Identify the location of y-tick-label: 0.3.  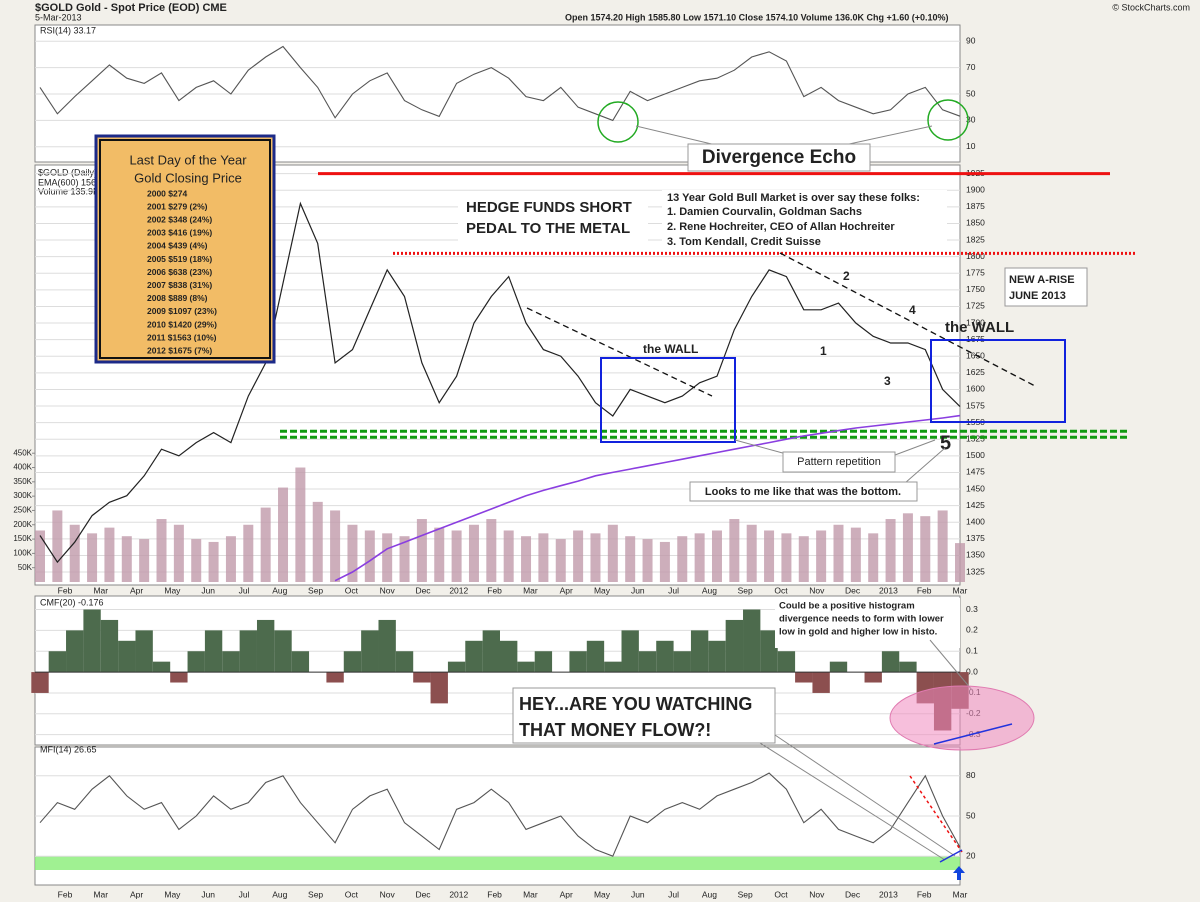
(972, 609).